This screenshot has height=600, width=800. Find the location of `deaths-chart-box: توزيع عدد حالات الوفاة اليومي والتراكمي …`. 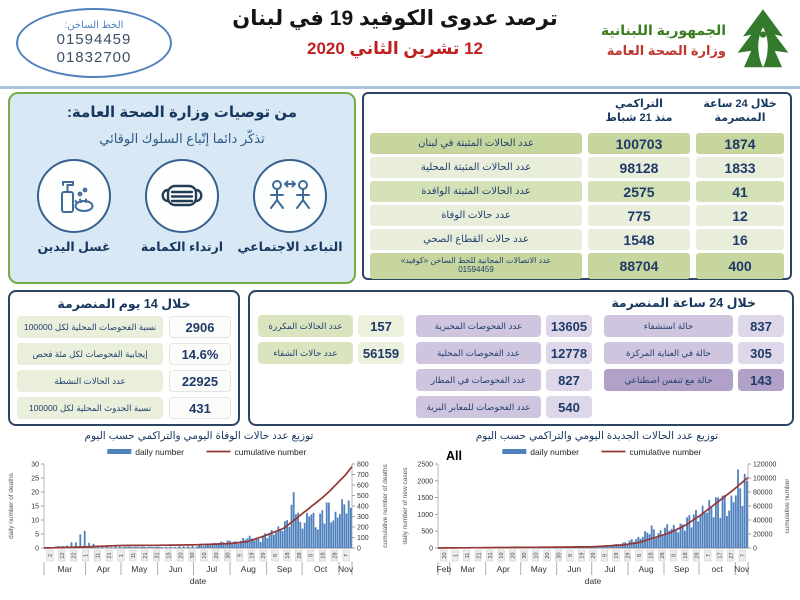

deaths-chart-box: توزيع عدد حالات الوفاة اليومي والتراكمي … is located at coordinates (199, 514).